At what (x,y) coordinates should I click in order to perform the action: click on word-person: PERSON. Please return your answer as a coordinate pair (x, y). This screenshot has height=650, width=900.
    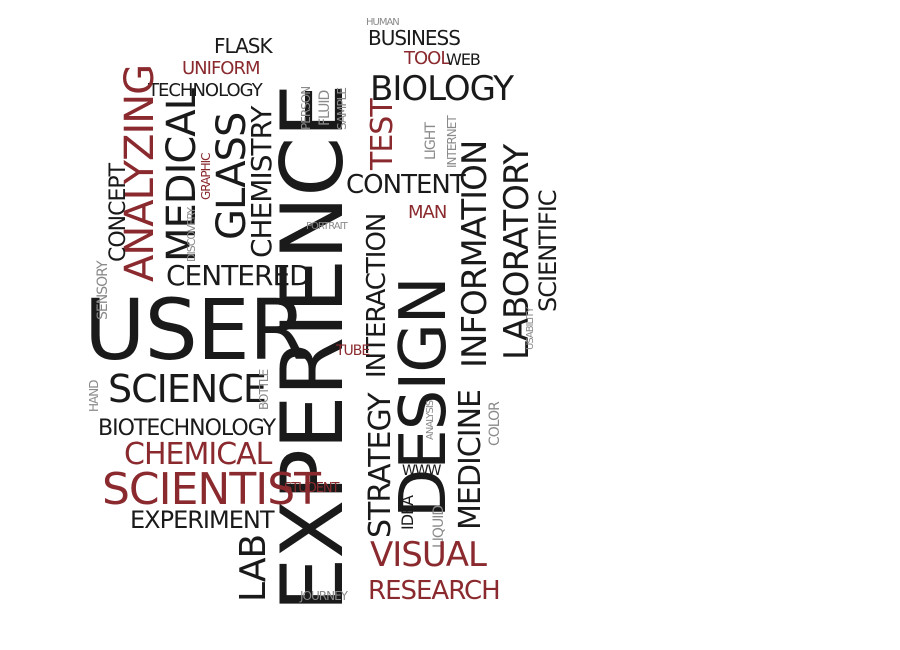
    Looking at the image, I should click on (306, 108).